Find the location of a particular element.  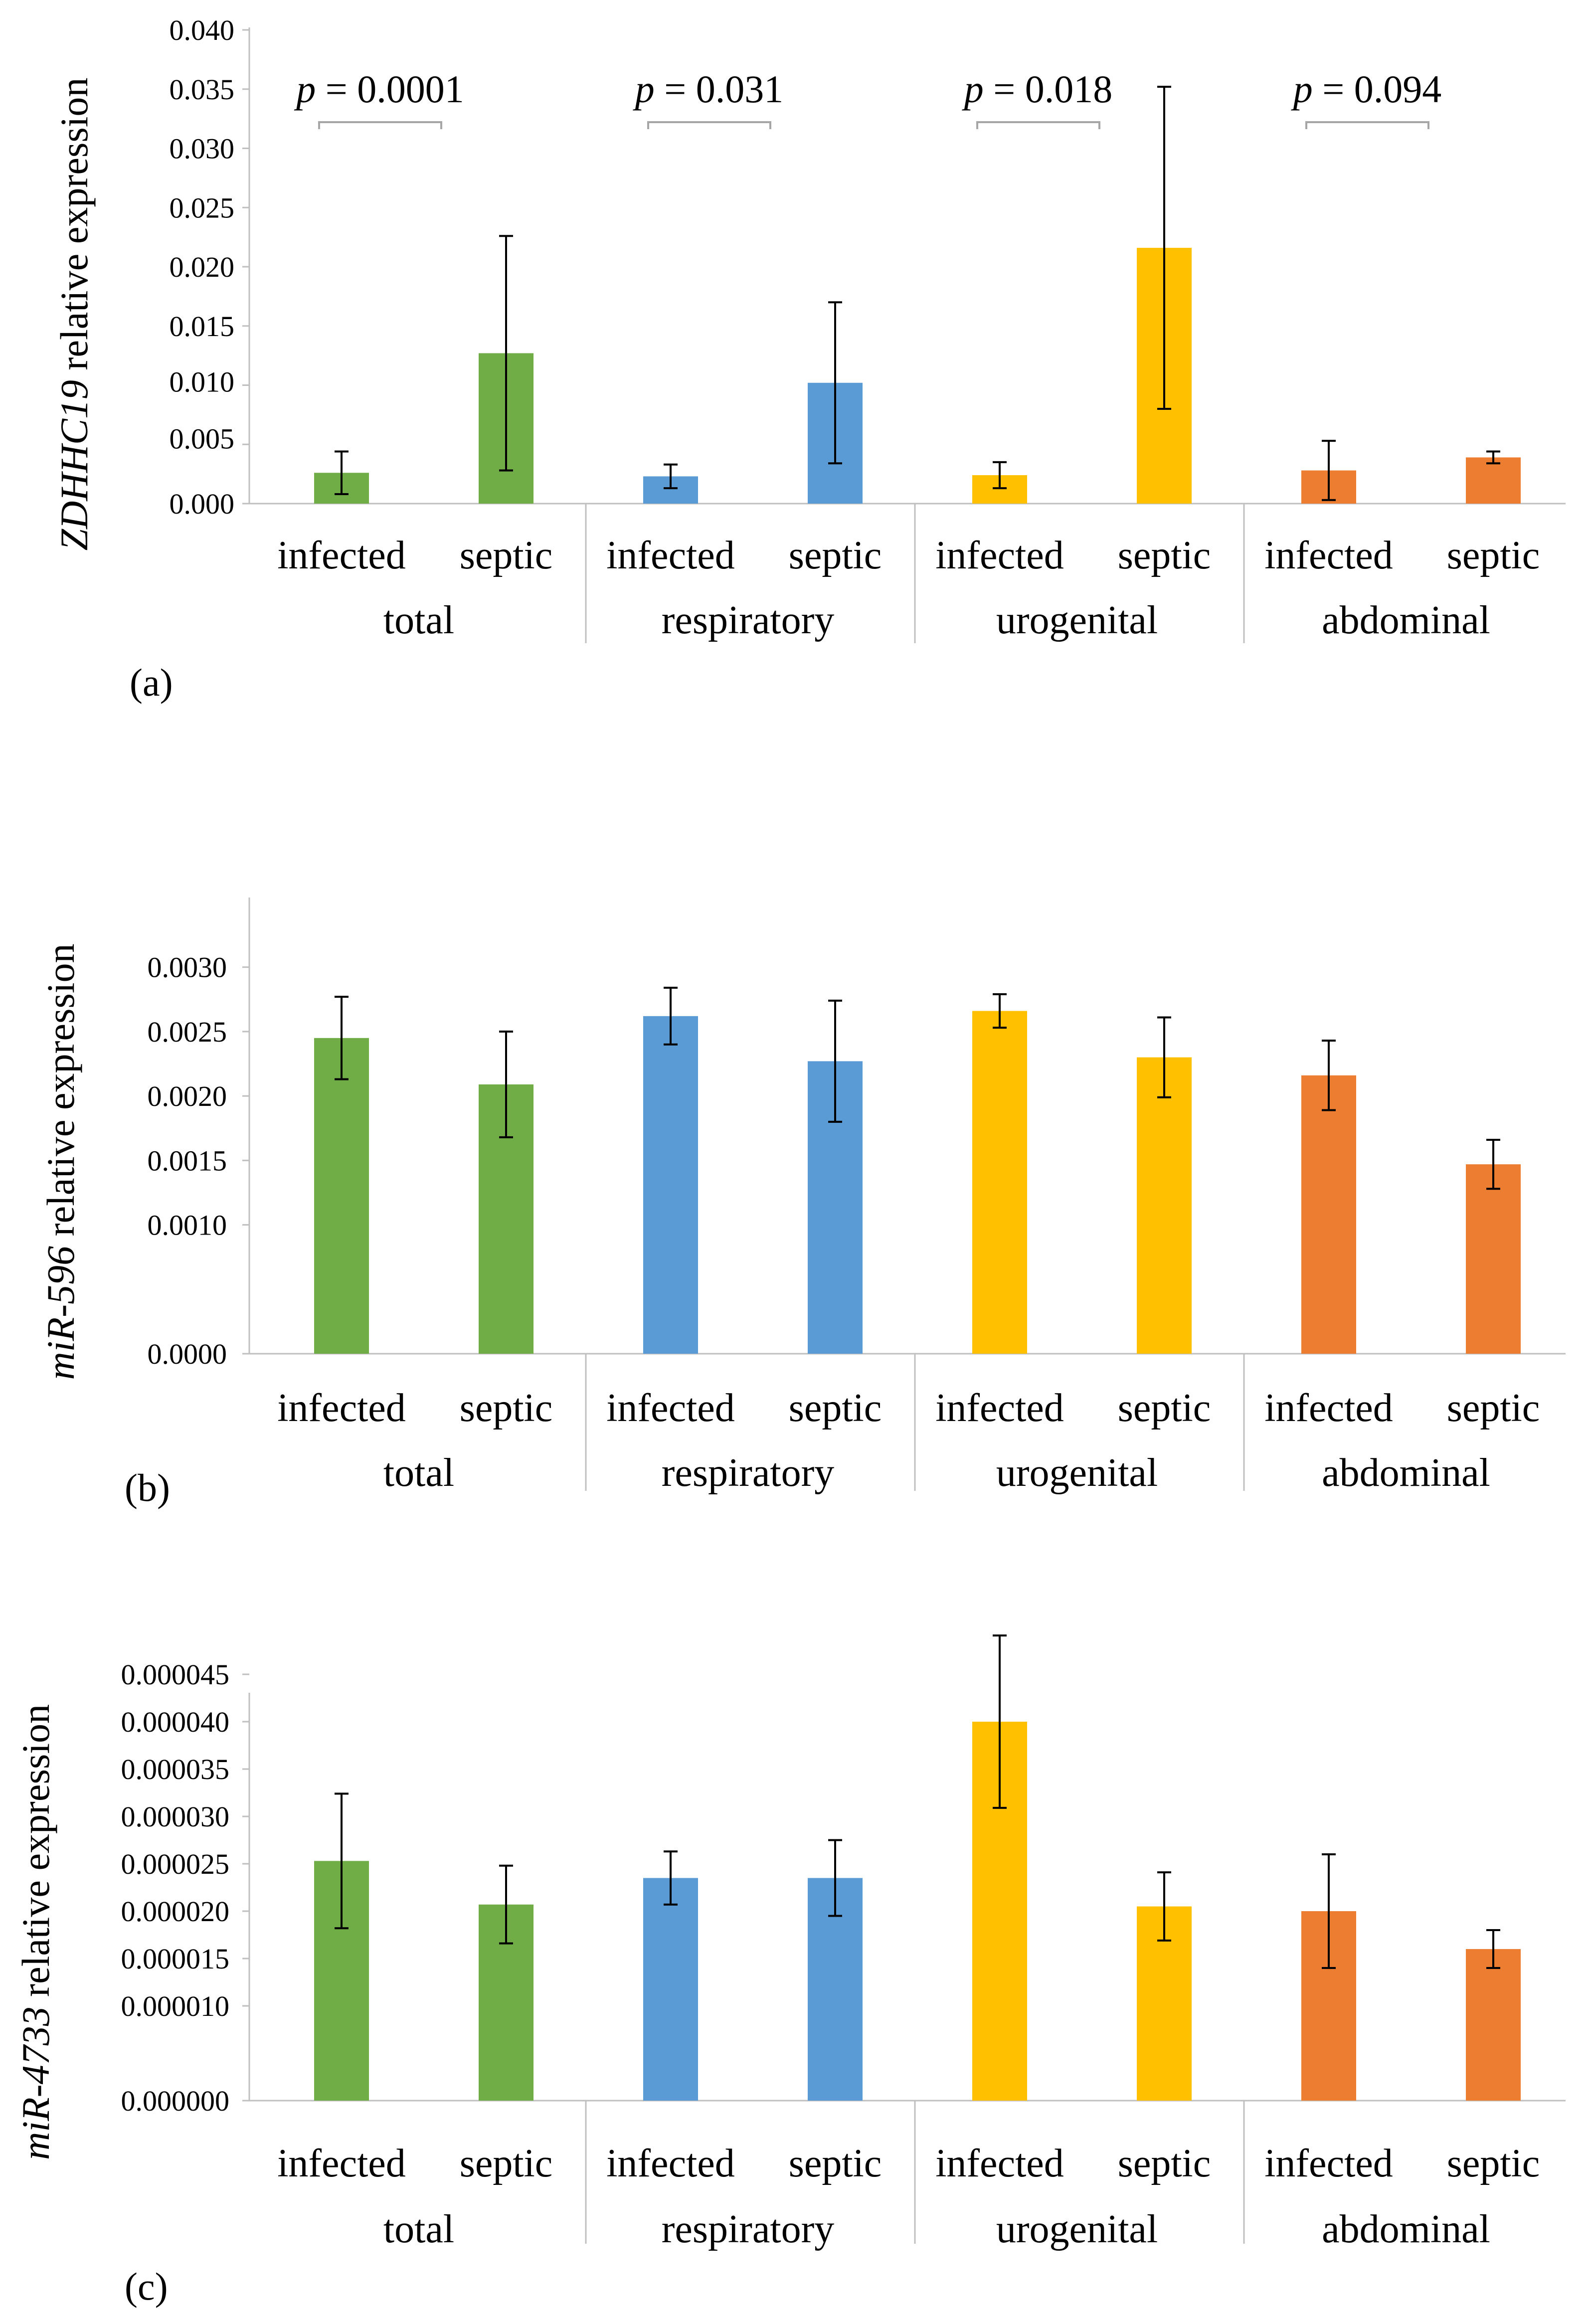

y-tick-label: 0.0010 is located at coordinates (187, 1225).